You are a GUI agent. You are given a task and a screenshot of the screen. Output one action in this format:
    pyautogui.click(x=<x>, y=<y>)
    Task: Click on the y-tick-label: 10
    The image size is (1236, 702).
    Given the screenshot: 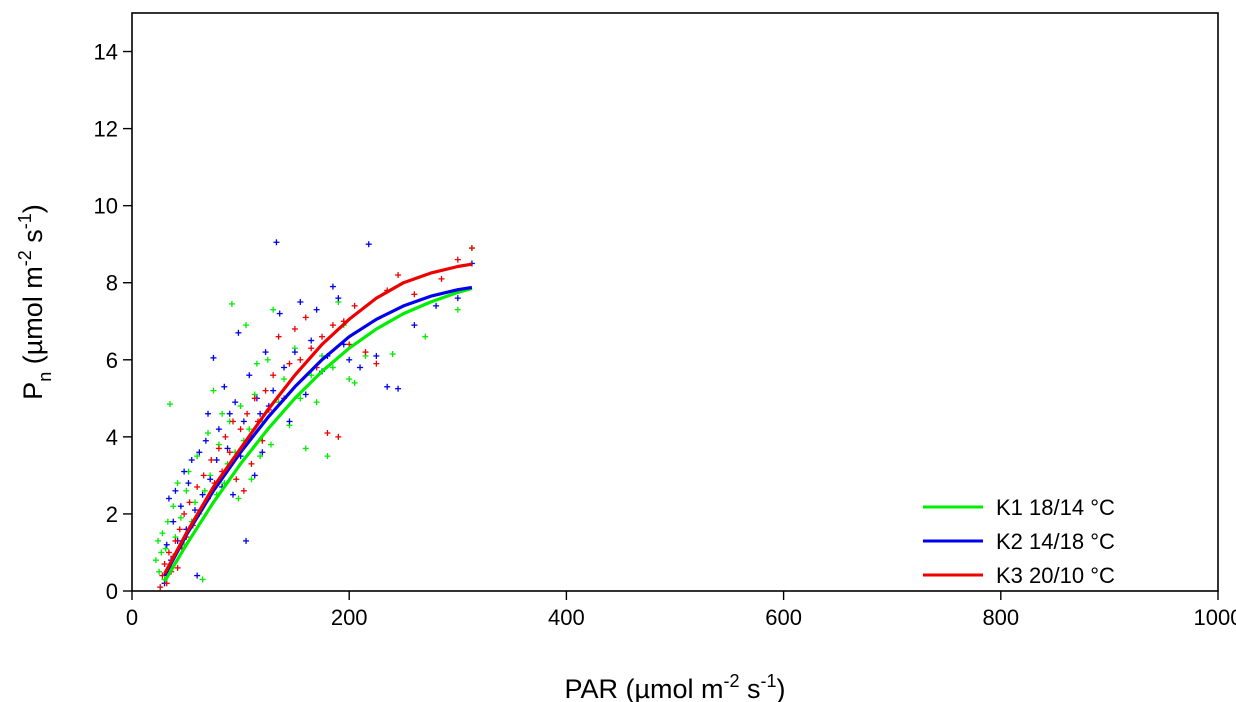 What is the action you would take?
    pyautogui.click(x=106, y=206)
    